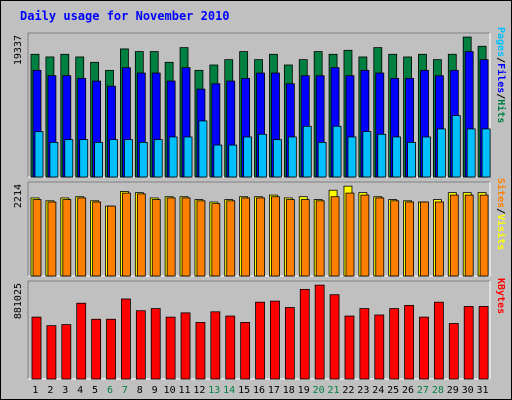 The image size is (512, 400). What do you see at coordinates (170, 390) in the screenshot?
I see `x-tick-label: 10` at bounding box center [170, 390].